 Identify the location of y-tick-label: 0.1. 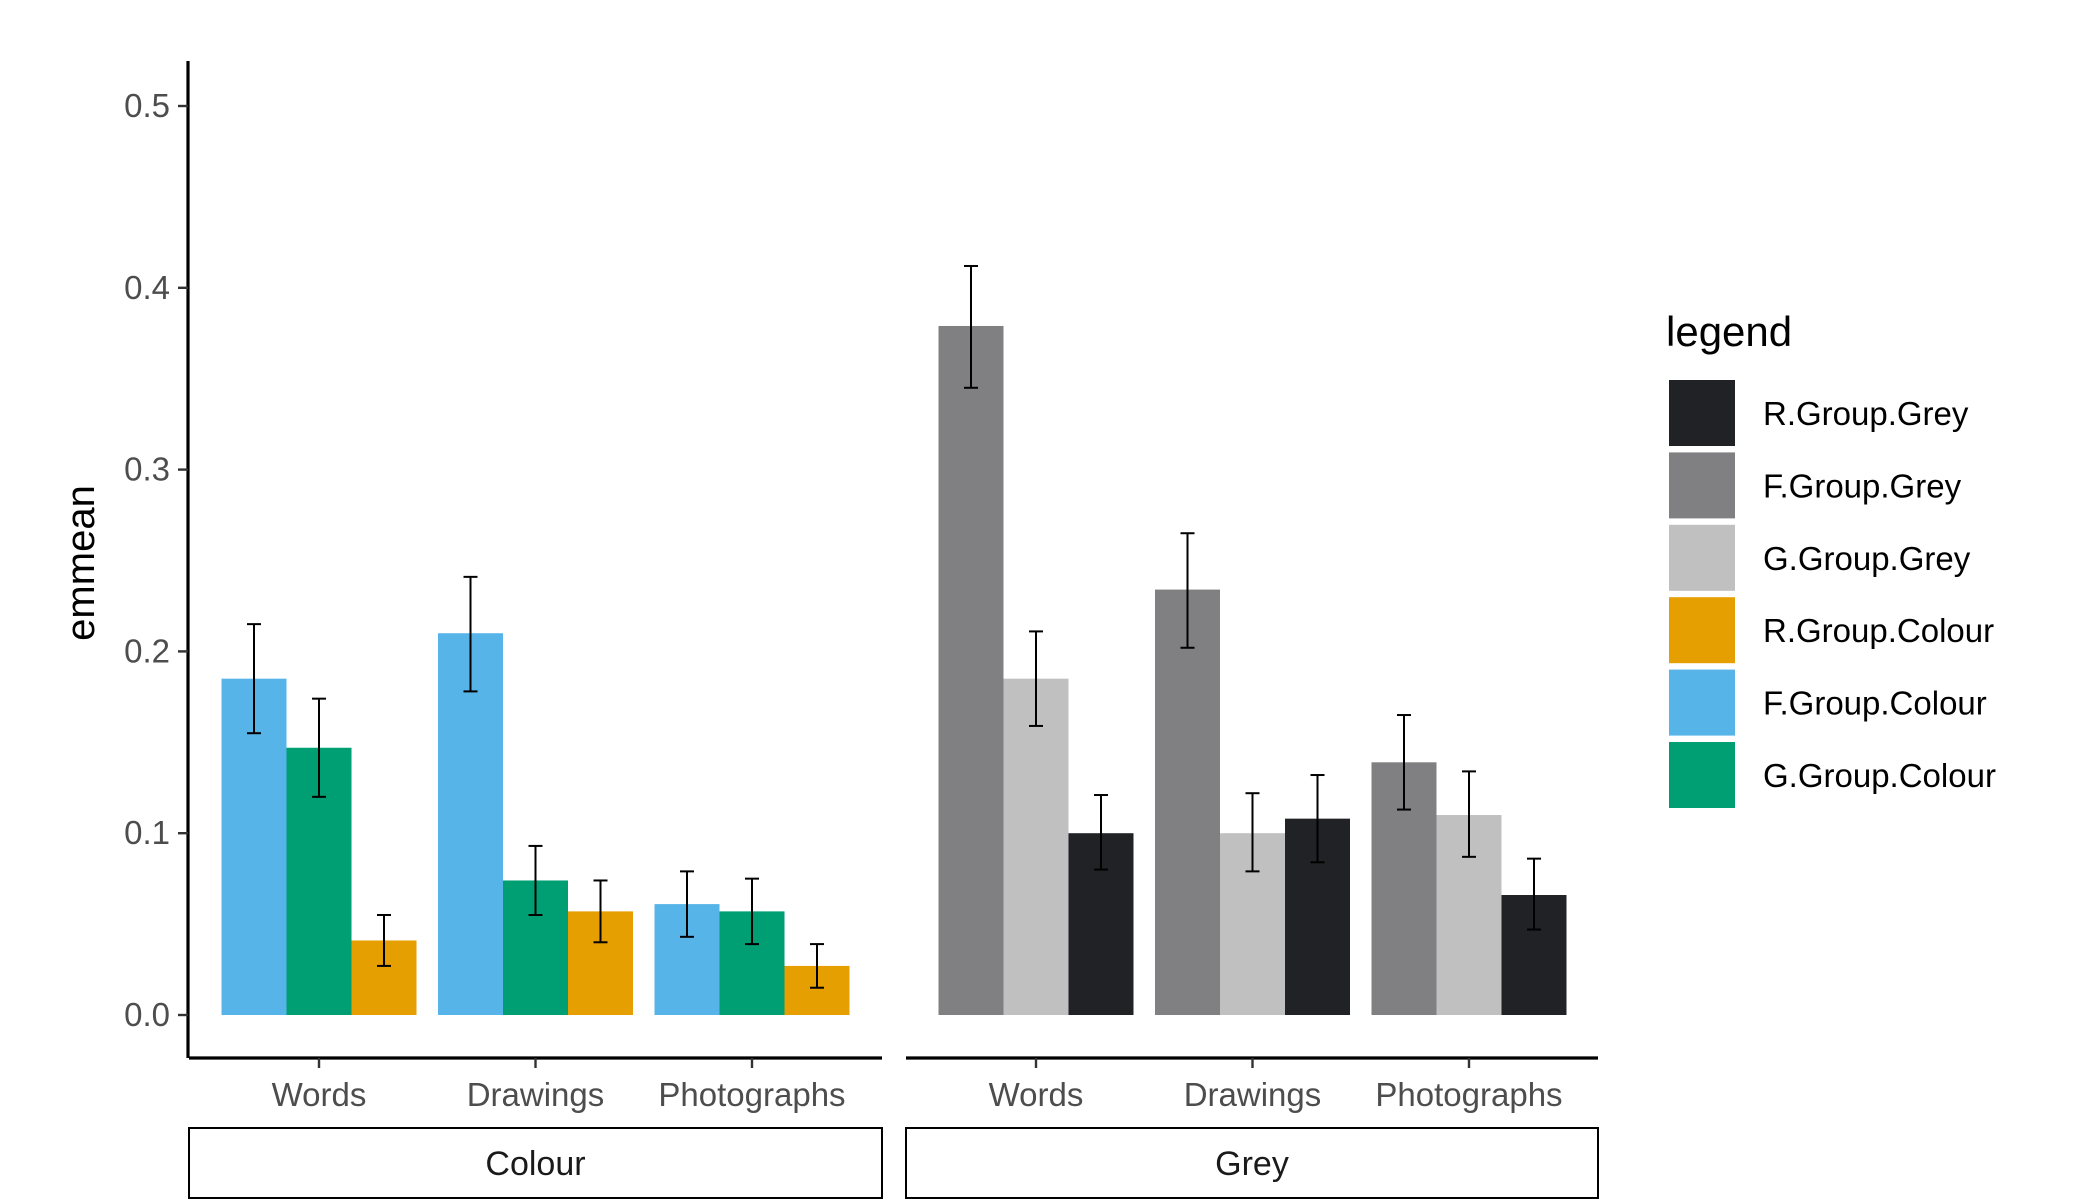
(147, 832).